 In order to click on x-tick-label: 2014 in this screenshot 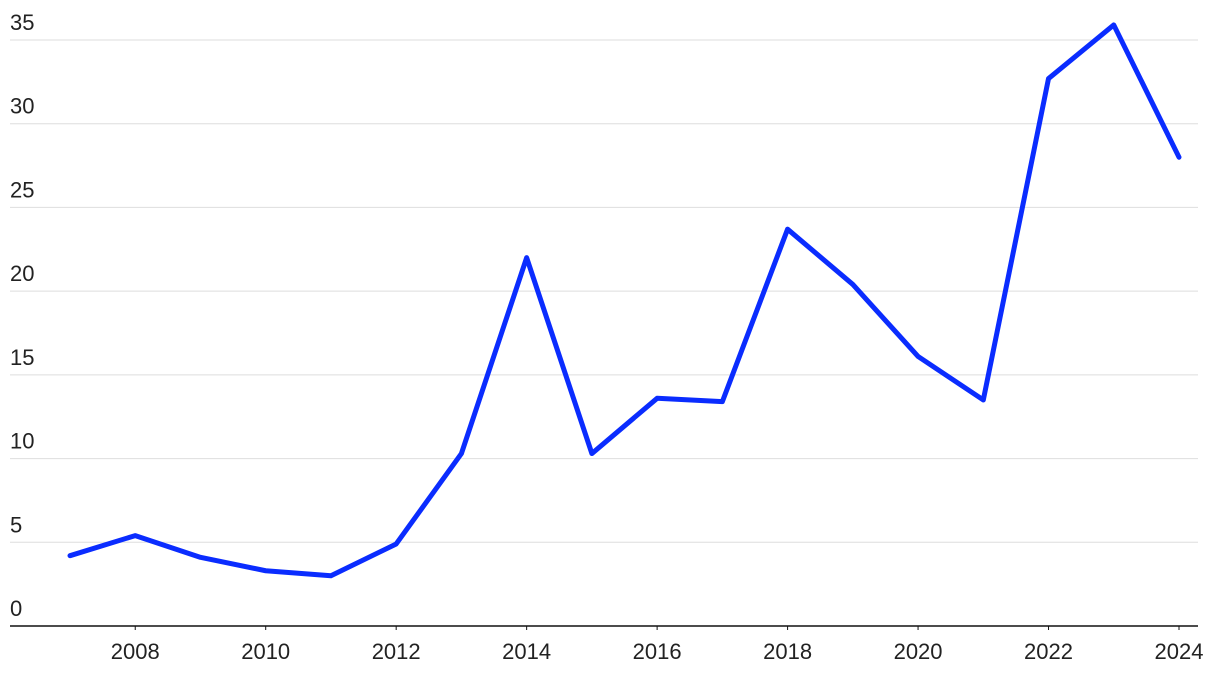, I will do `click(526, 651)`.